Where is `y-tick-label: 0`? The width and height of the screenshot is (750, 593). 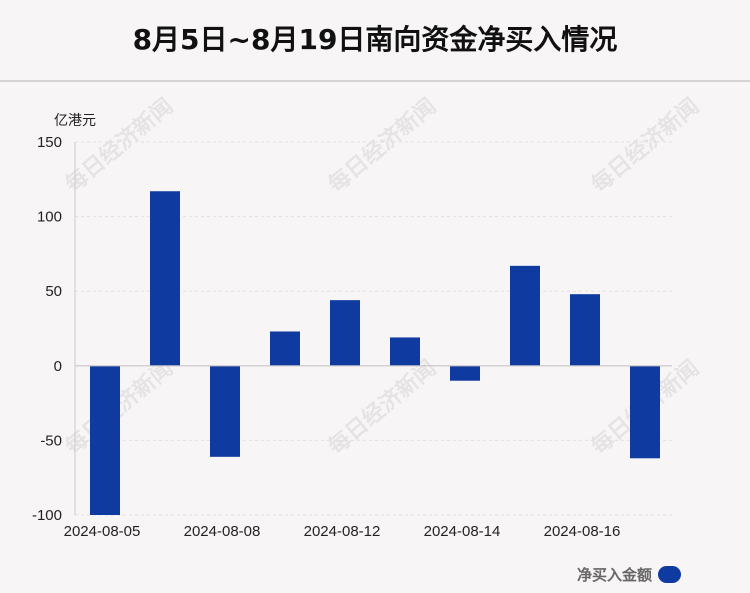 y-tick-label: 0 is located at coordinates (58, 366).